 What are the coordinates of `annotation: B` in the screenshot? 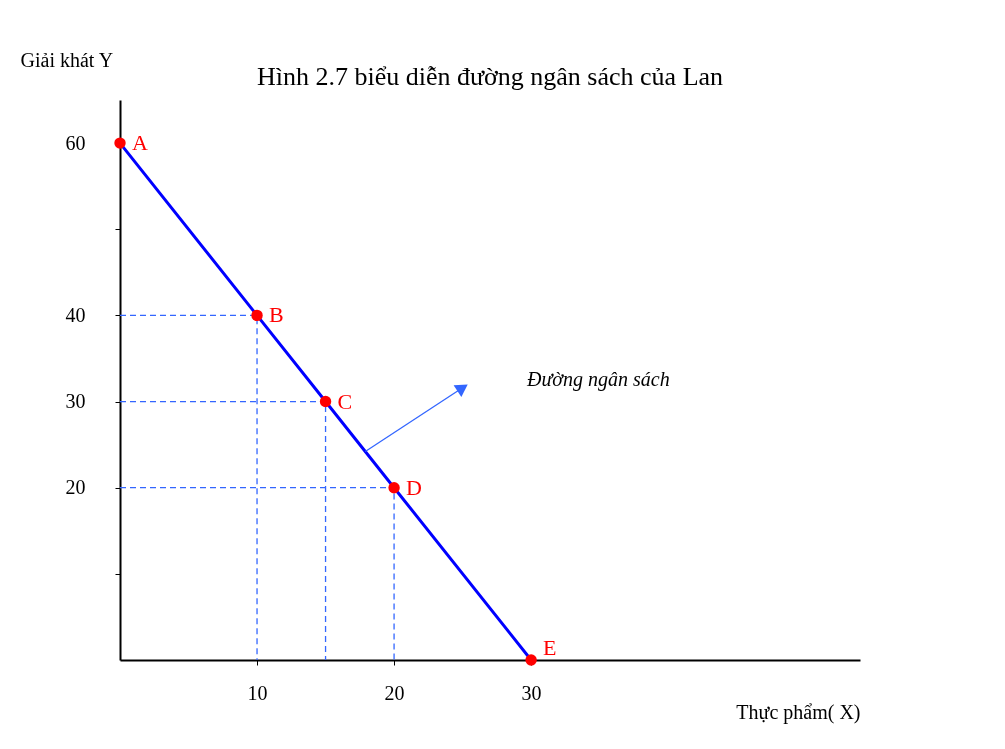 It's located at (276, 315).